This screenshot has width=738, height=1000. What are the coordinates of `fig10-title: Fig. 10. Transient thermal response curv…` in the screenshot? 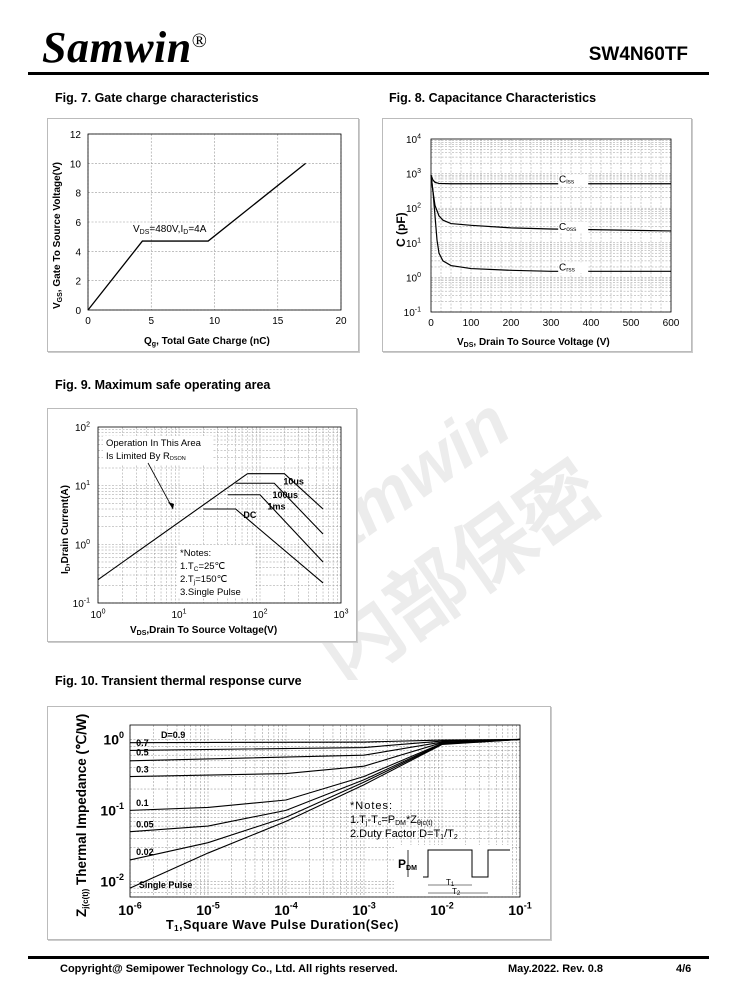 It's located at (178, 681).